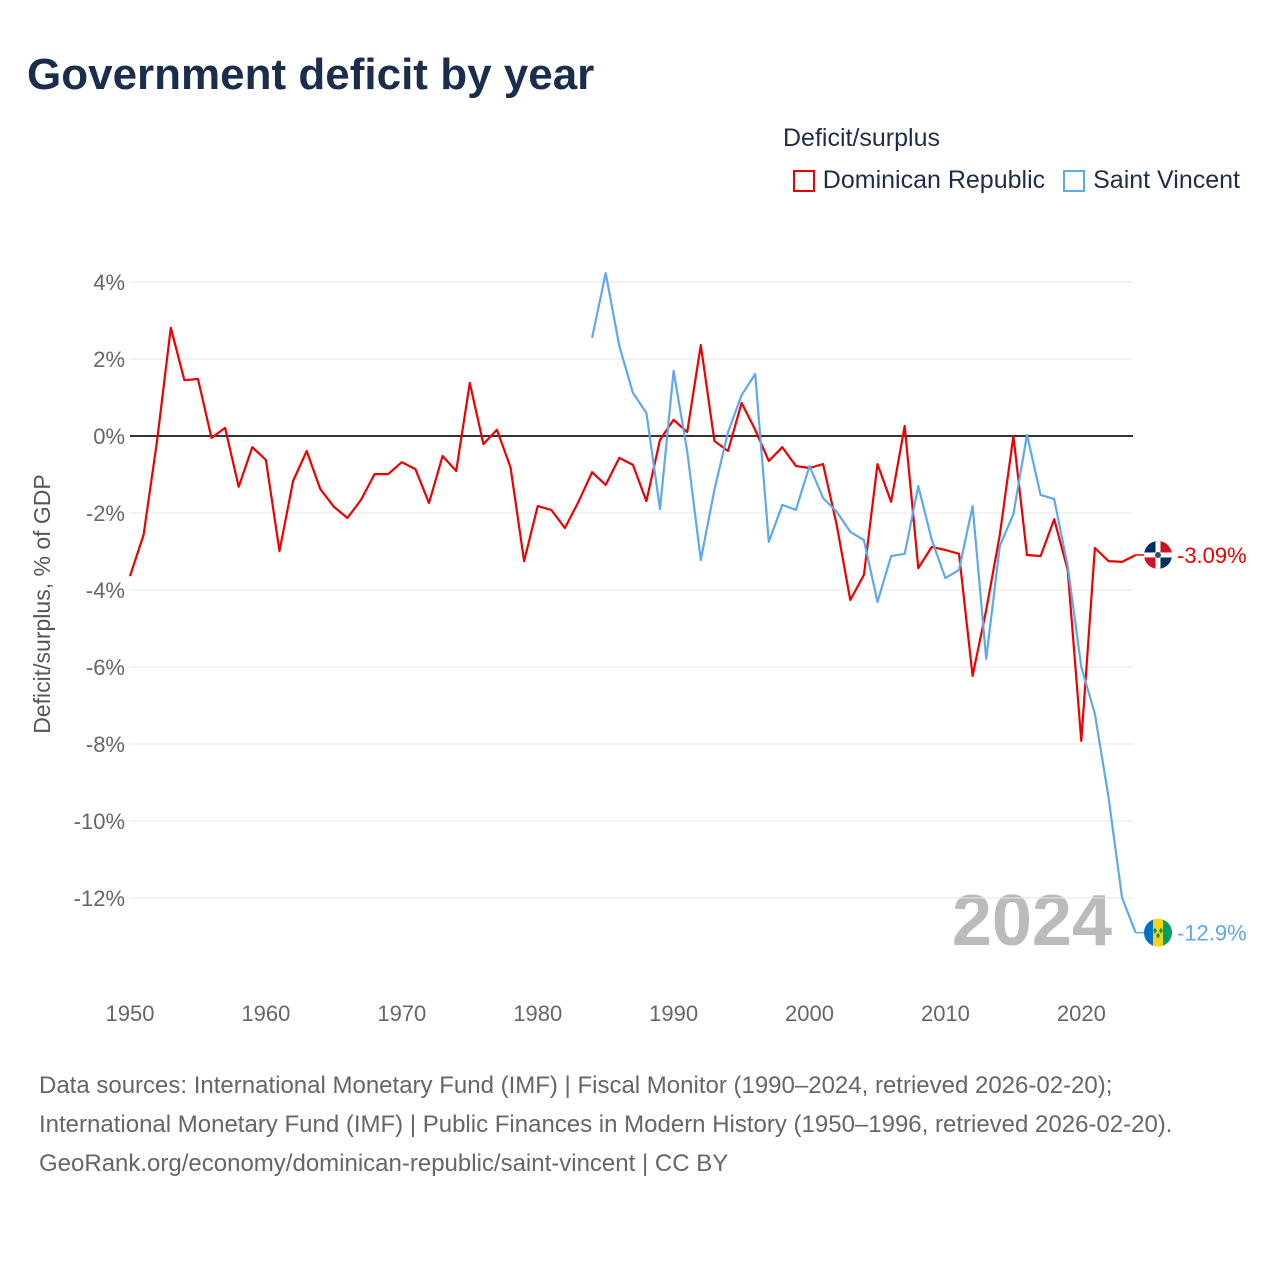 The image size is (1280, 1280). I want to click on legend: Dominican Republic Saint Vincent, so click(1016, 180).